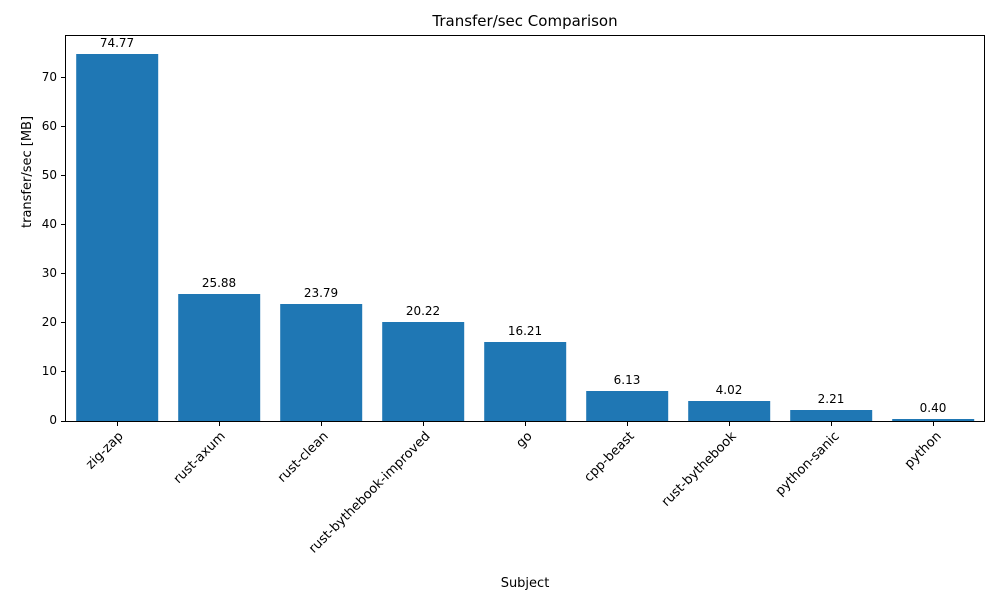  Describe the element at coordinates (729, 390) in the screenshot. I see `bar-value-label: 4.02` at that location.